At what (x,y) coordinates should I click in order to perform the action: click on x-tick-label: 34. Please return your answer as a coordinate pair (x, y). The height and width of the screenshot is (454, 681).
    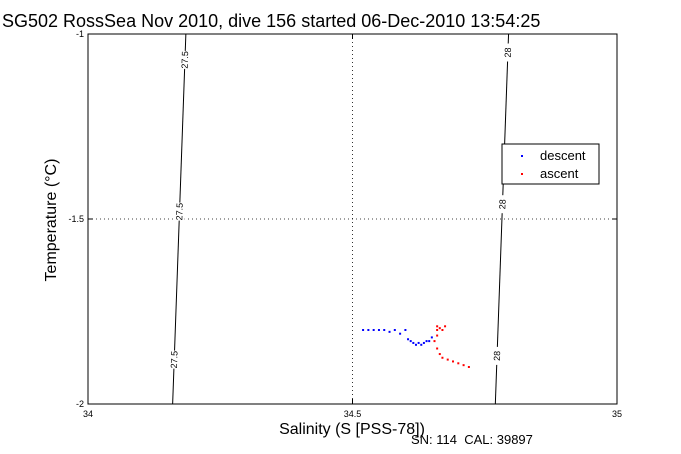
    Looking at the image, I should click on (88, 414).